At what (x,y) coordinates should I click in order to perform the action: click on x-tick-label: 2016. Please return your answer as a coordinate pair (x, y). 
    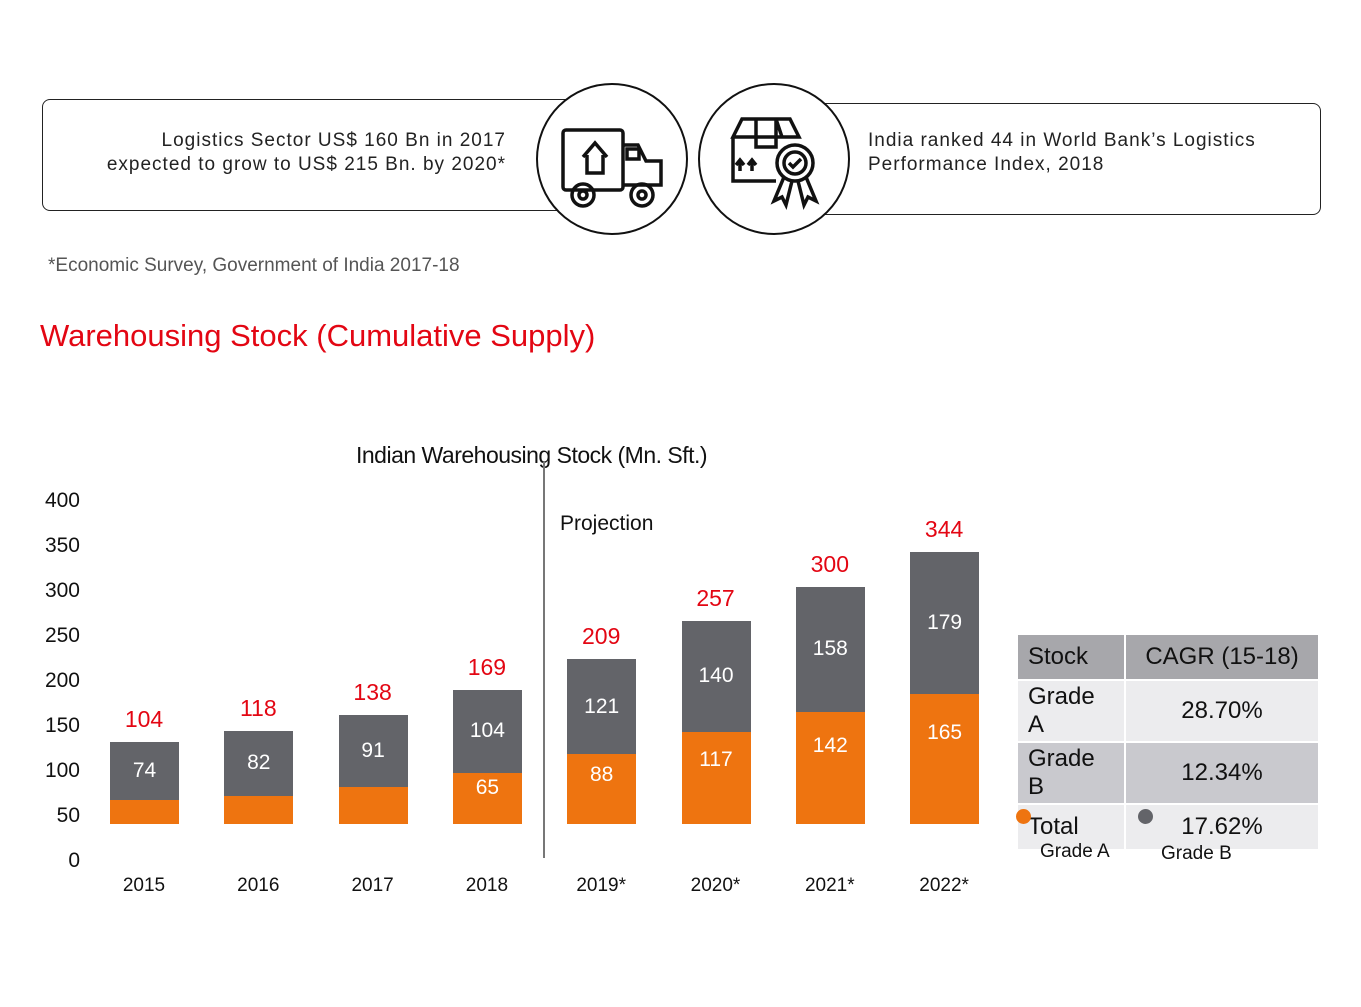
    Looking at the image, I should click on (258, 885).